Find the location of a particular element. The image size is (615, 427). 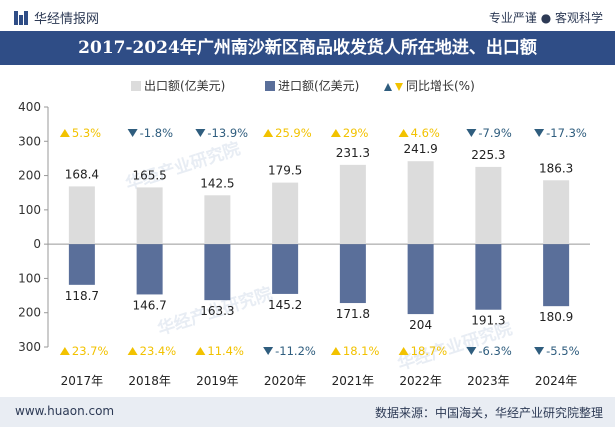

export-growth-label: -13.9% is located at coordinates (227, 133).